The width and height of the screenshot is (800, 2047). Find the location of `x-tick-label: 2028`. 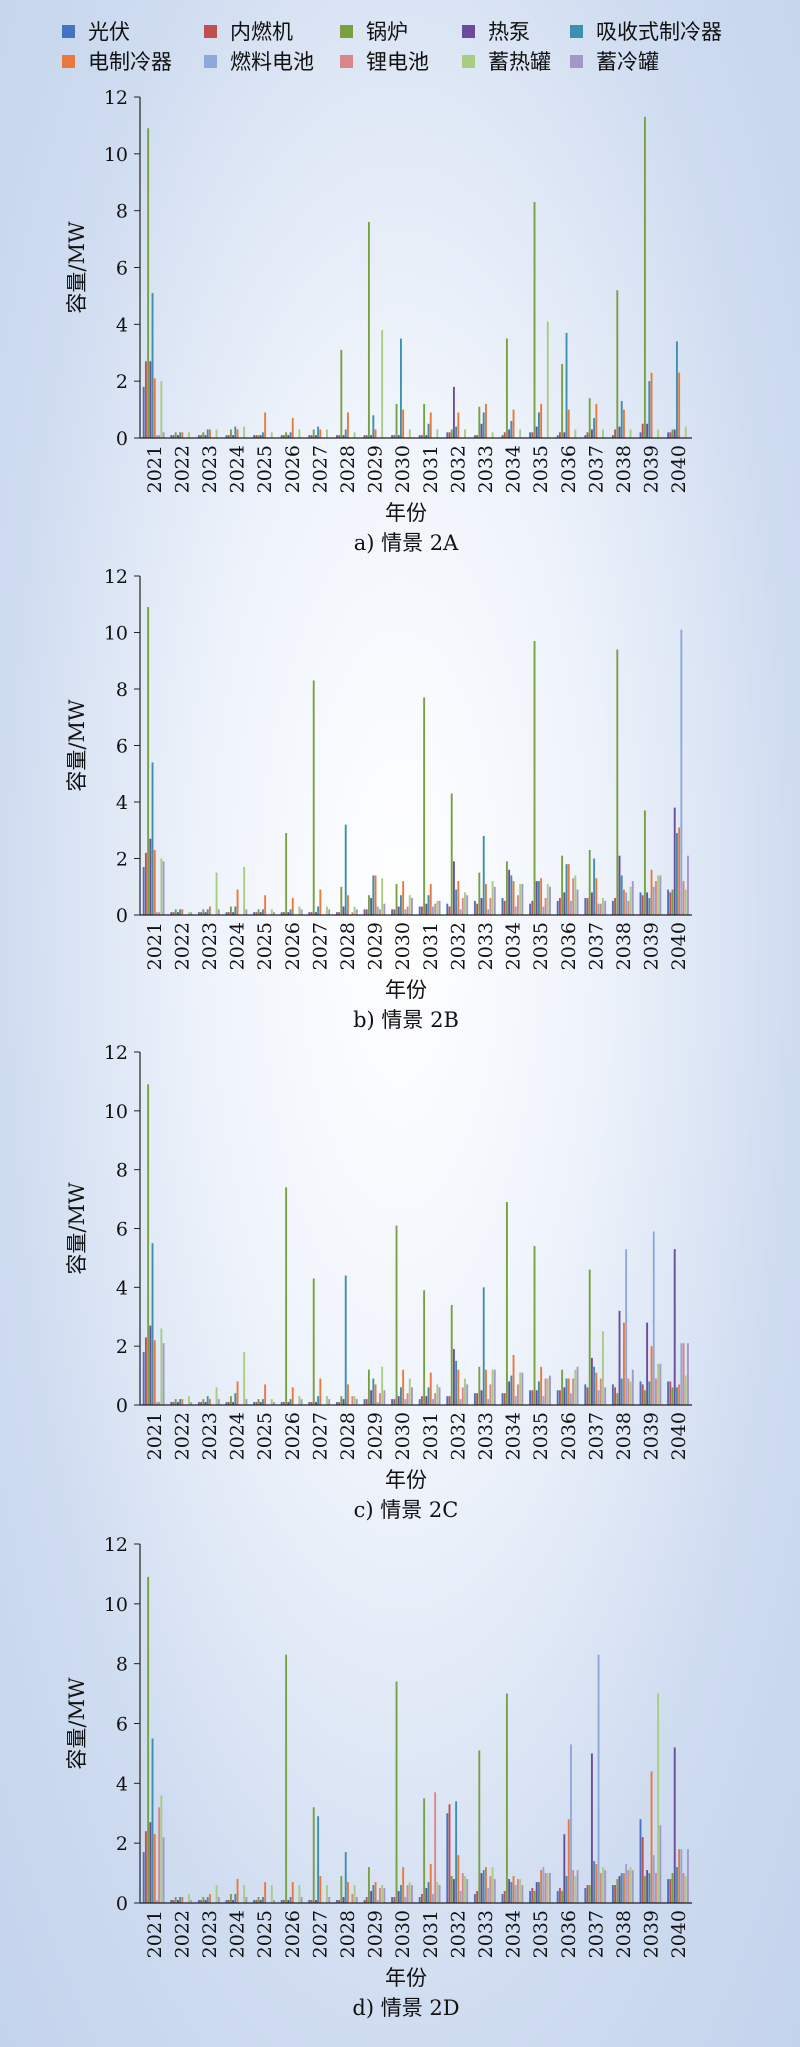

x-tick-label: 2028 is located at coordinates (348, 1436).